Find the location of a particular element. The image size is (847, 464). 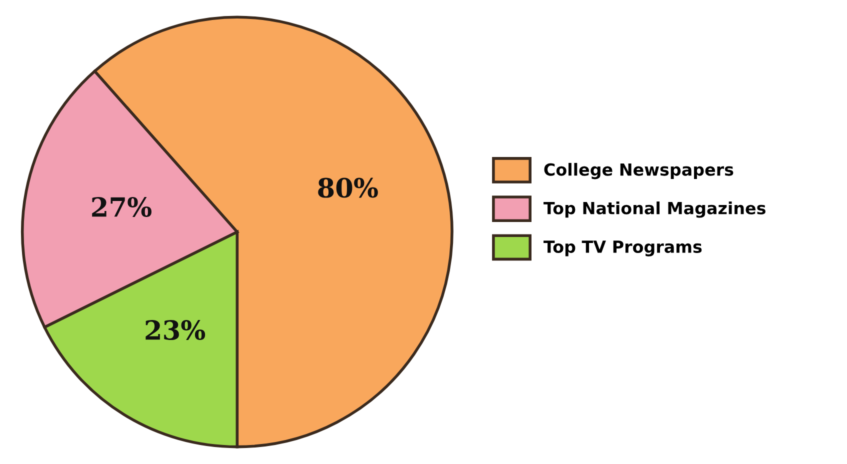

data-label: 23% is located at coordinates (176, 330).